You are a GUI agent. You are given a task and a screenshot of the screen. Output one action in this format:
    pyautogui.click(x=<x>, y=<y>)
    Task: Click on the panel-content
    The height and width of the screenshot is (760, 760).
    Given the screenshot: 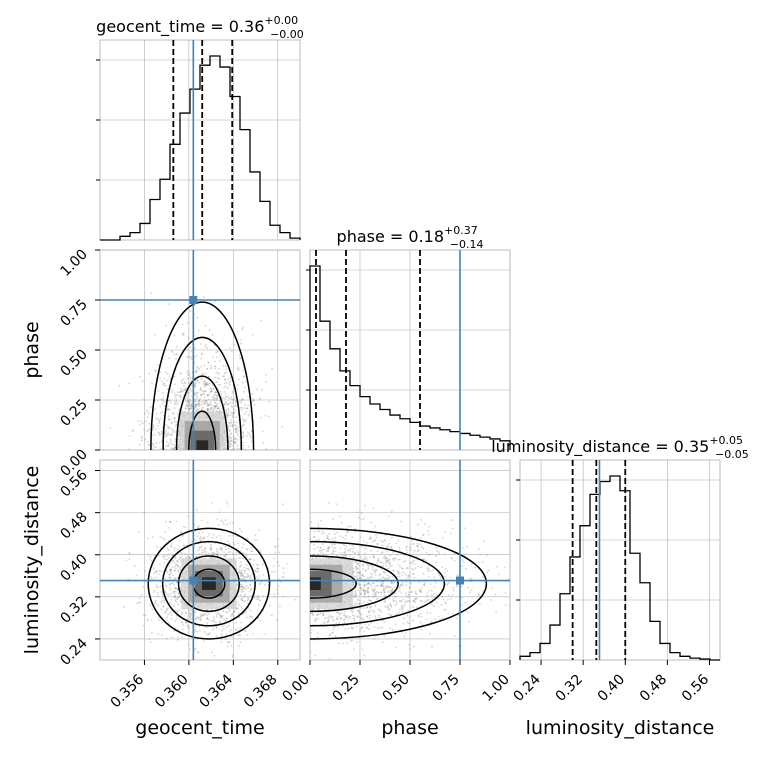 What is the action you would take?
    pyautogui.click(x=200, y=350)
    